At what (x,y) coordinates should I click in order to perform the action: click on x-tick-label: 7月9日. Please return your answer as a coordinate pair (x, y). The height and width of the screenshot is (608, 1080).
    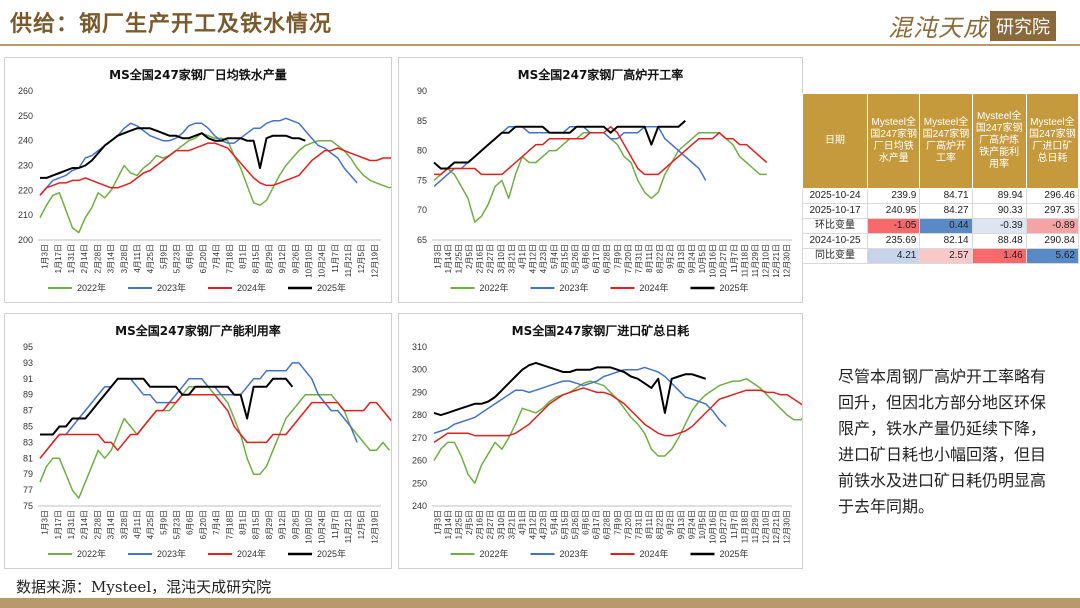
    Looking at the image, I should click on (617, 256).